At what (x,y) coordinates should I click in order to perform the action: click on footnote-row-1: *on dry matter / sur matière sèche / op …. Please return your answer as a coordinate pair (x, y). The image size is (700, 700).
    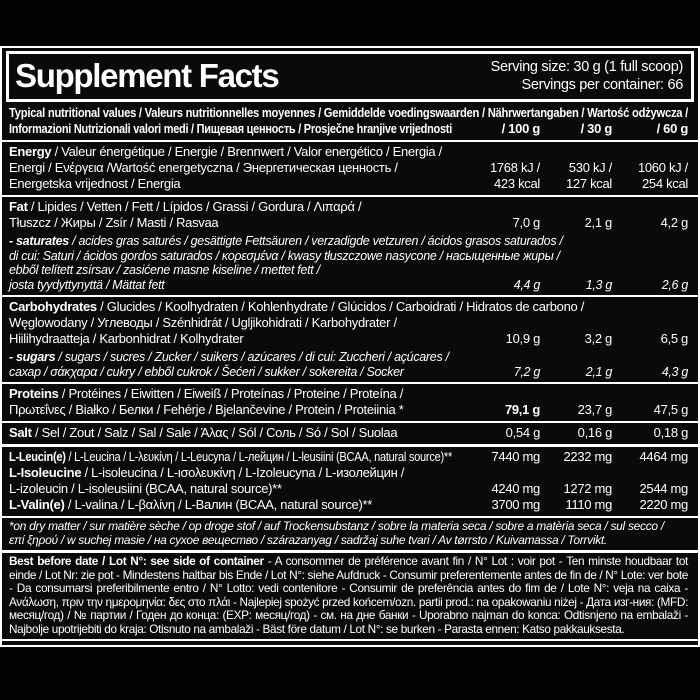
    Looking at the image, I should click on (336, 526).